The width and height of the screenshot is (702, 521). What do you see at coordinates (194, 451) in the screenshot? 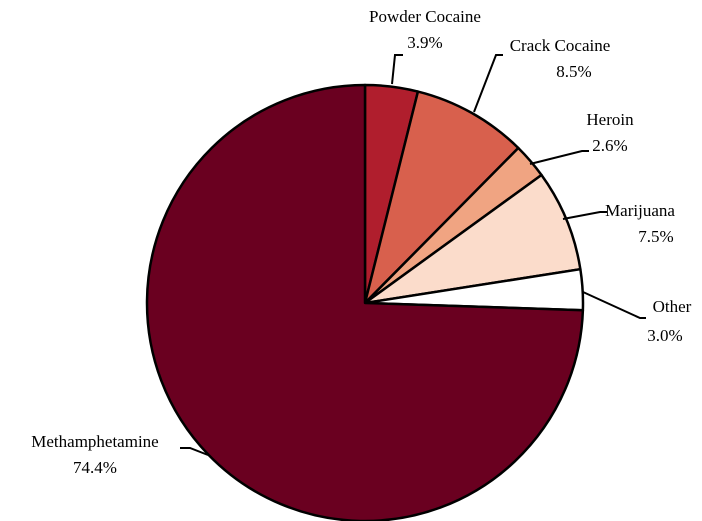
I see `leader-line-methamphetamine` at bounding box center [194, 451].